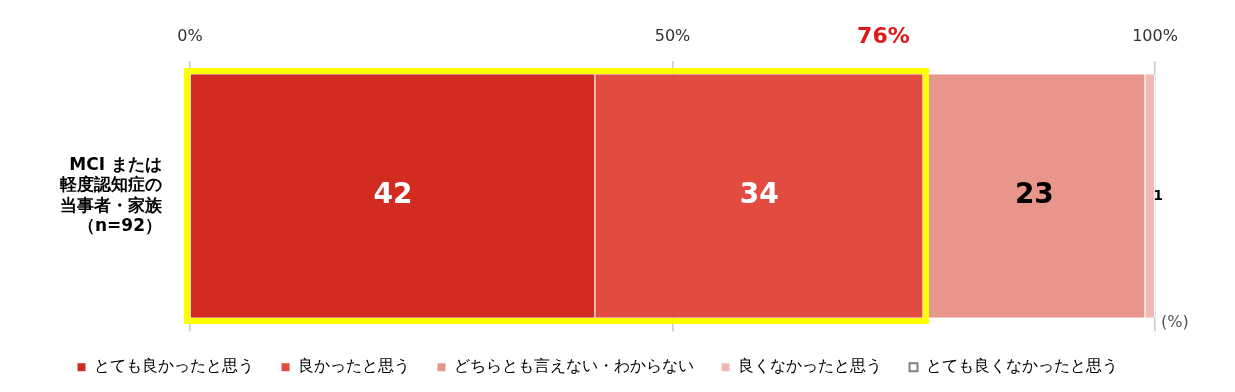 The image size is (1235, 392). Describe the element at coordinates (173, 366) in the screenshot. I see `legend-label: とても良かったと思う` at that location.